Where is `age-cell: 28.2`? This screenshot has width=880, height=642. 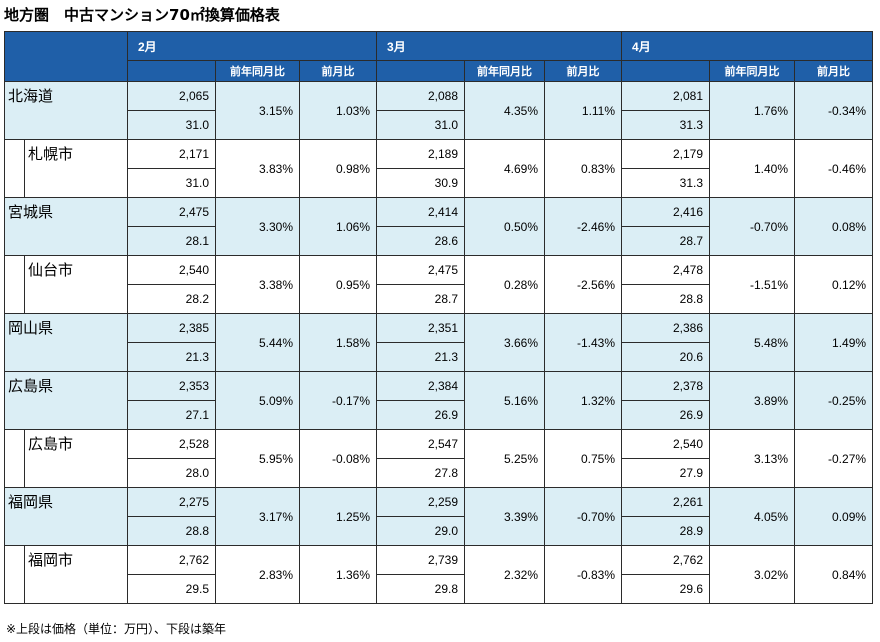 age-cell: 28.2 is located at coordinates (171, 299).